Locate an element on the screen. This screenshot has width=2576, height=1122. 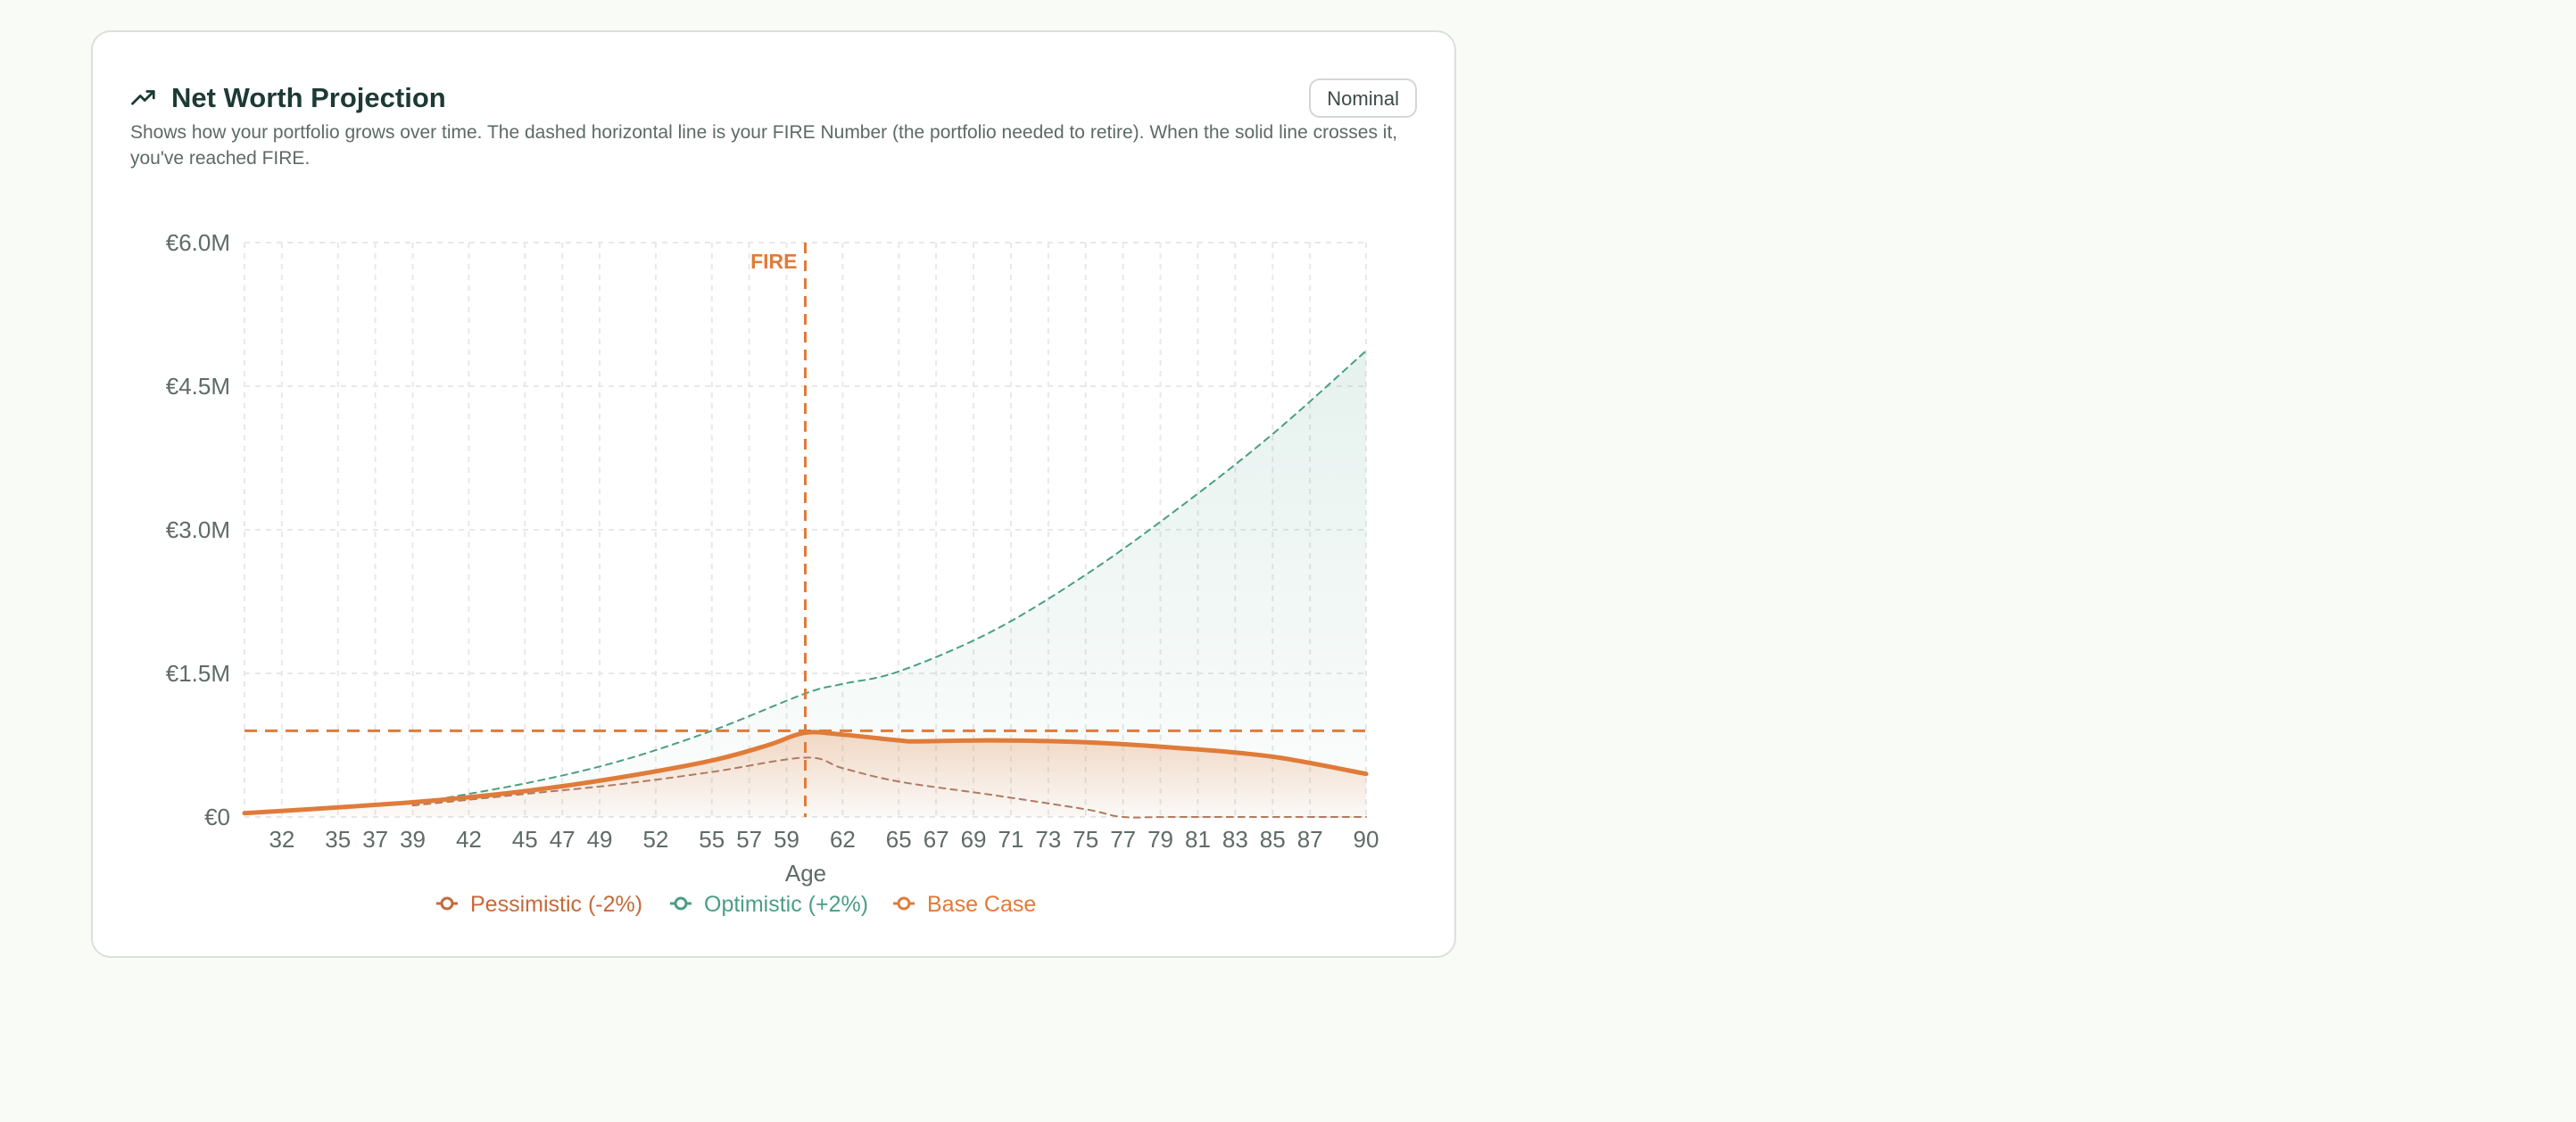
card-title: Net Worth Projection is located at coordinates (308, 97).